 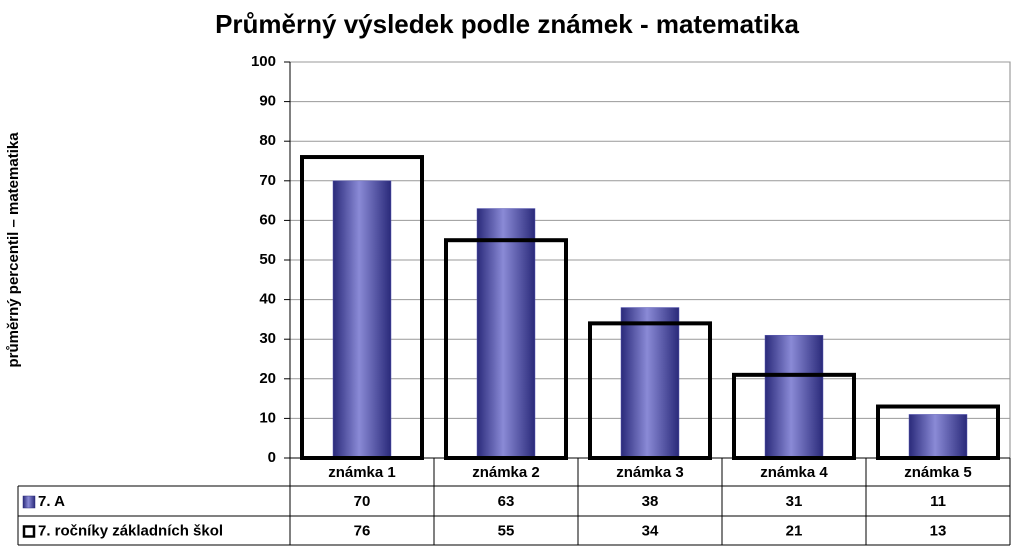 What do you see at coordinates (267, 338) in the screenshot?
I see `y-tick-label: 30` at bounding box center [267, 338].